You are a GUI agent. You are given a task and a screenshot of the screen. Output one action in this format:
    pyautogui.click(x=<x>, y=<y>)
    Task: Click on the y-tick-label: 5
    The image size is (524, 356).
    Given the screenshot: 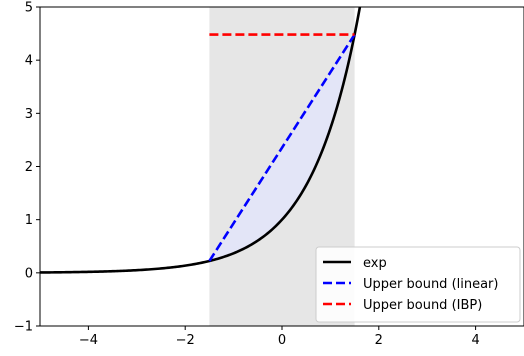 What is the action you would take?
    pyautogui.click(x=29, y=8)
    